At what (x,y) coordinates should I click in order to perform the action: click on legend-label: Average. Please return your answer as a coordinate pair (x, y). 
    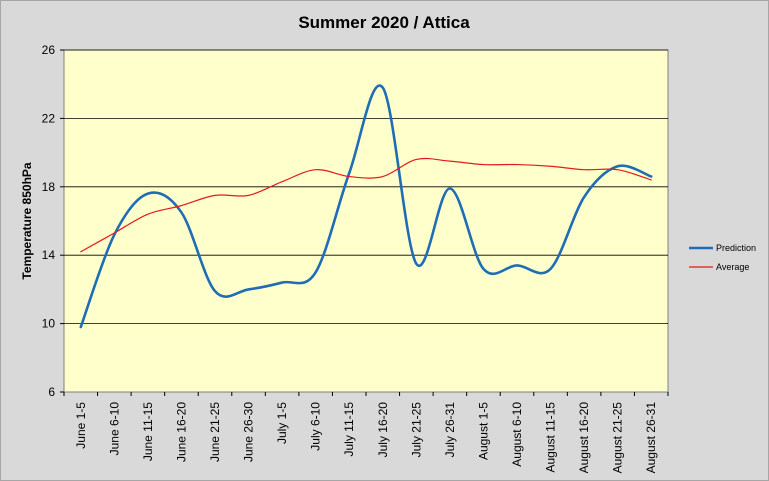
    Looking at the image, I should click on (732, 267).